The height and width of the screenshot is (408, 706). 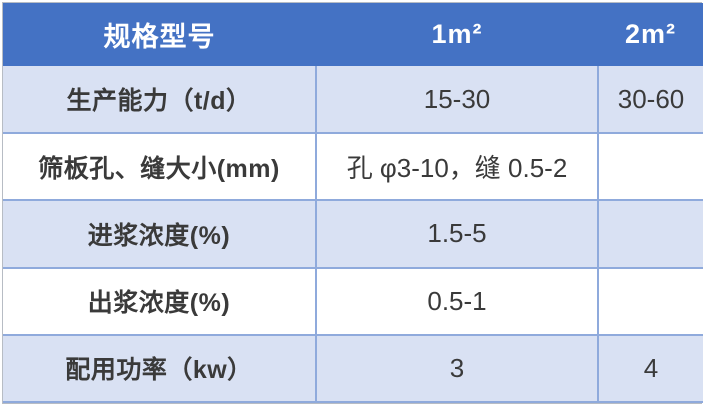 What do you see at coordinates (456, 300) in the screenshot?
I see `row-value-1m2: 0.5-1` at bounding box center [456, 300].